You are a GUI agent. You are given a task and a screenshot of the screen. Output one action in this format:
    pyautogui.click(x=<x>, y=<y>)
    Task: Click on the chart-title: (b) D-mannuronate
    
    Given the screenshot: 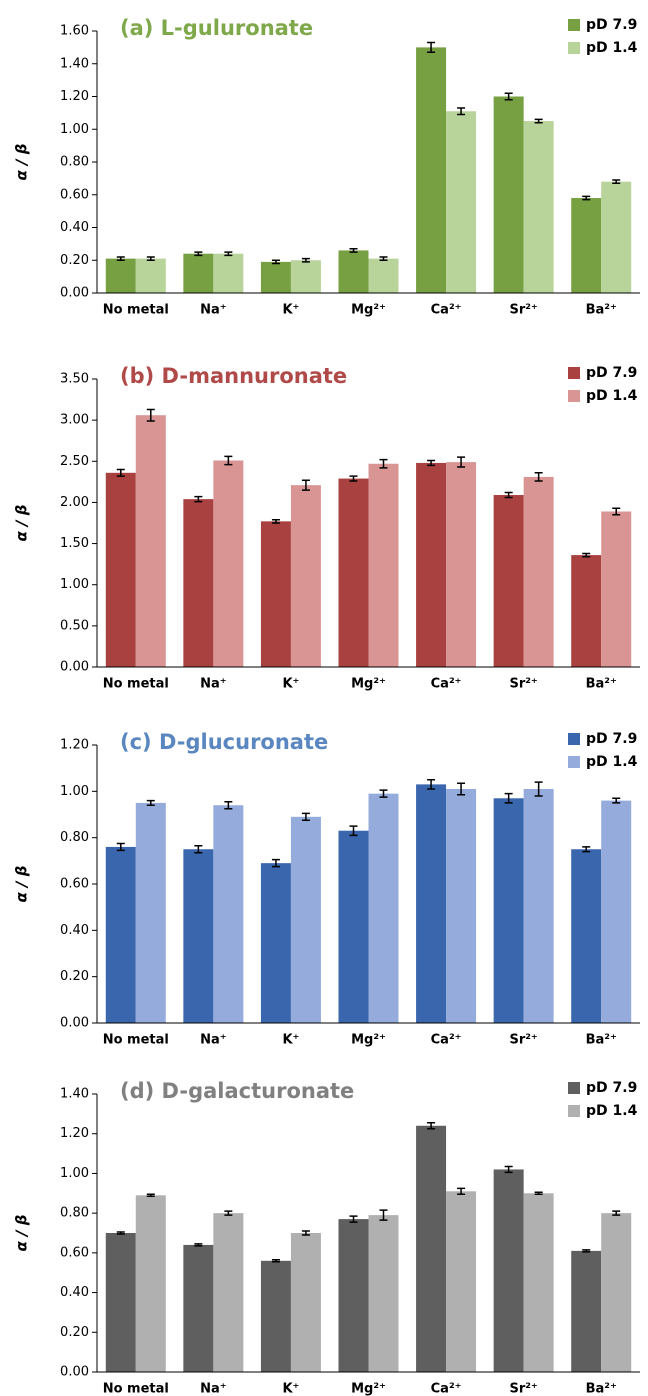 What is the action you would take?
    pyautogui.click(x=233, y=376)
    